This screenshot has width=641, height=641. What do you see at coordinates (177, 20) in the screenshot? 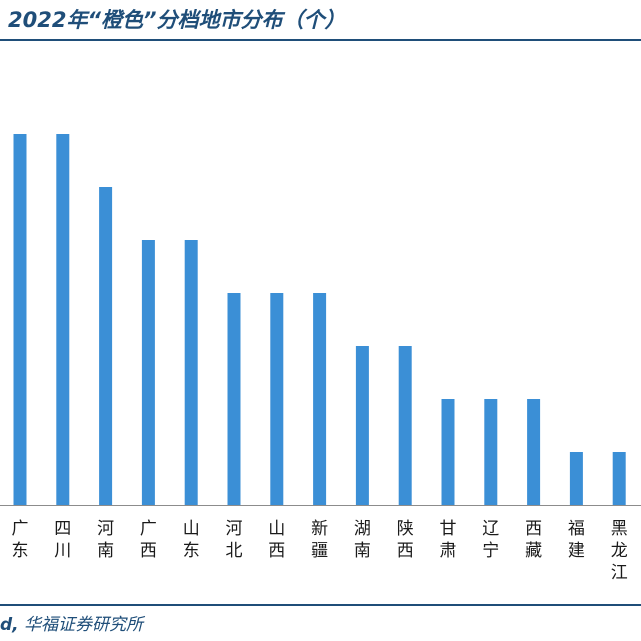
I see `chart-title: 2022年“橙色”分档地市分布（个）` at bounding box center [177, 20].